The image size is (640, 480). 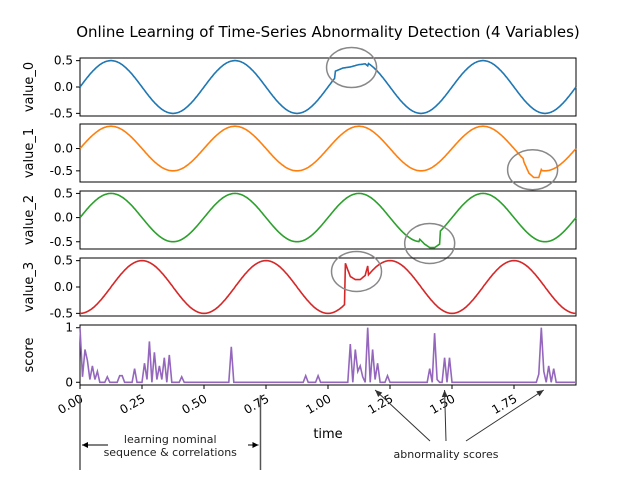 What do you see at coordinates (256, 403) in the screenshot?
I see `x-tick-label: 0.75` at bounding box center [256, 403].